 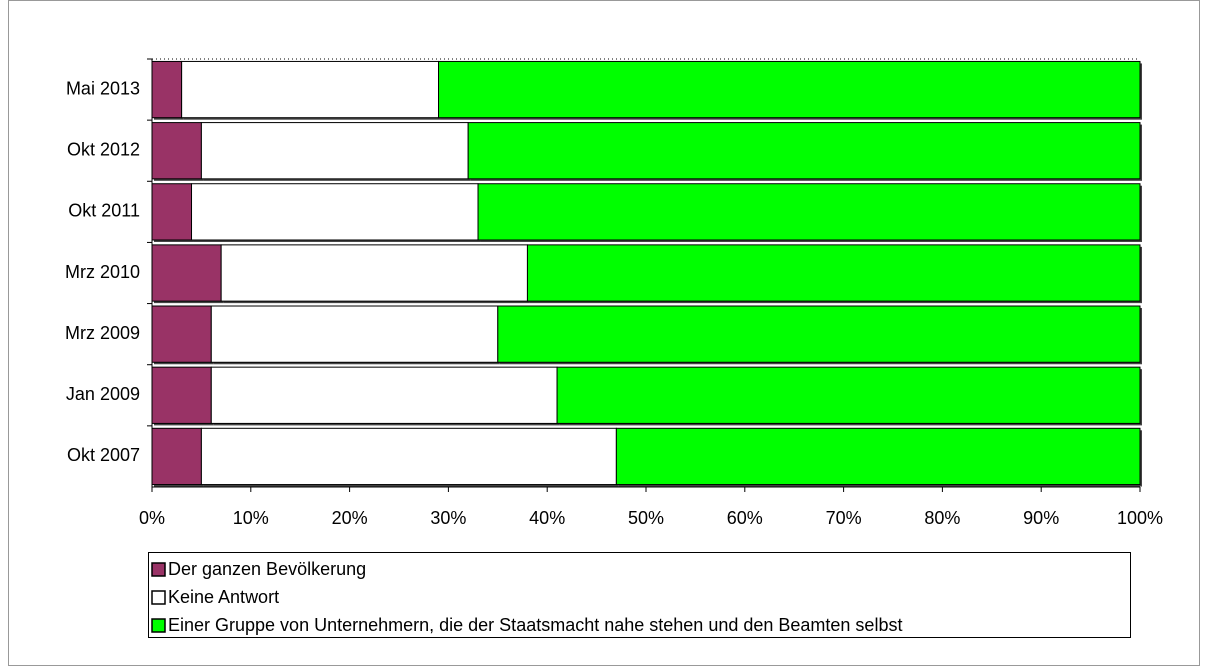 I want to click on x-tick-label: 100%, so click(x=1140, y=518).